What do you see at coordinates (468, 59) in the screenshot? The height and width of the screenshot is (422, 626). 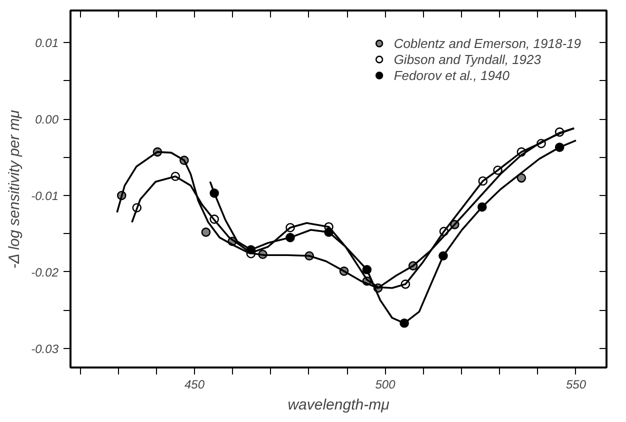 I see `legend-label: Gibson and Tyndall, 1923` at bounding box center [468, 59].